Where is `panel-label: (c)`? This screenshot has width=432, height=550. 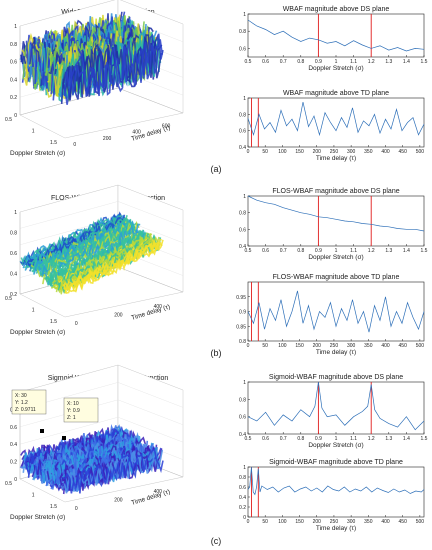
panel-label: (c) is located at coordinates (216, 541).